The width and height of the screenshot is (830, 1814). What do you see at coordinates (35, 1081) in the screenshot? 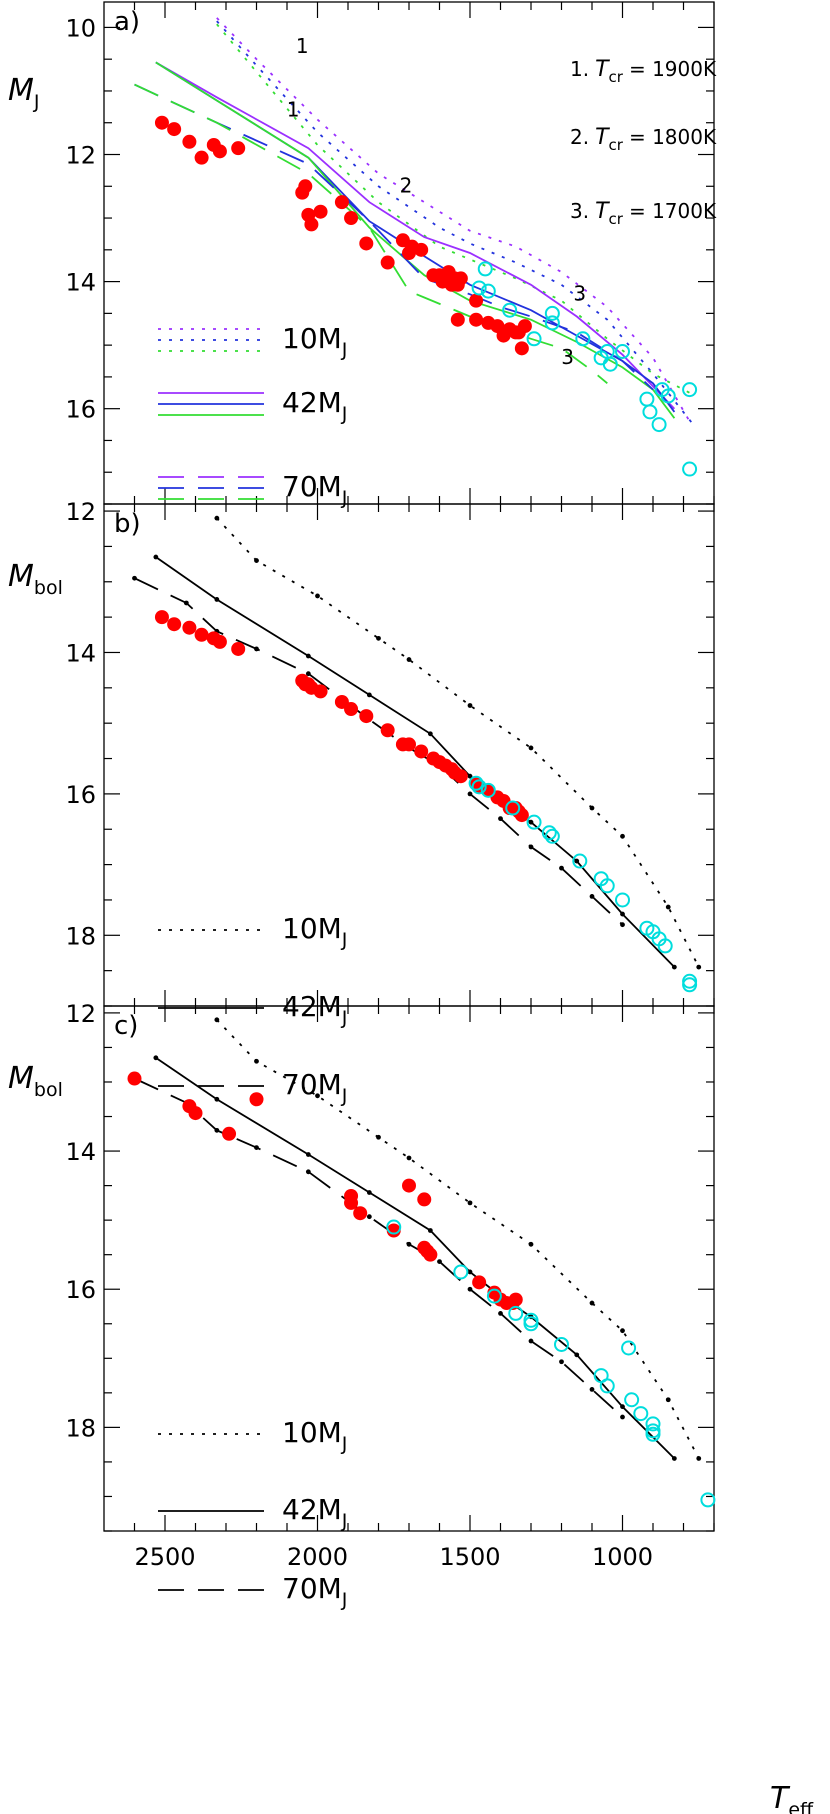
I see `y-axis-label: Mbol` at bounding box center [35, 1081].